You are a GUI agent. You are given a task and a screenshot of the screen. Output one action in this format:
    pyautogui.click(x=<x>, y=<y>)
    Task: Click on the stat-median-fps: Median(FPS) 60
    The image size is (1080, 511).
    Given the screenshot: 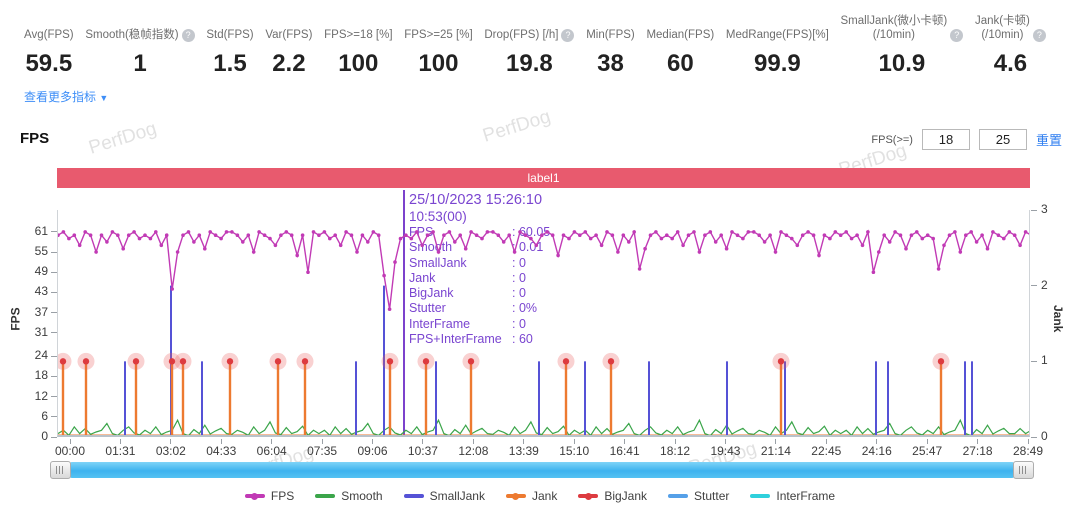 What is the action you would take?
    pyautogui.click(x=680, y=45)
    